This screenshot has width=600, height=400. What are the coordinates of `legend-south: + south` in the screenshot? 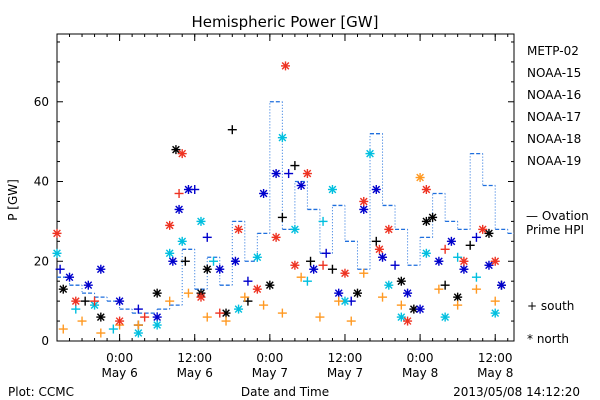 It's located at (550, 306).